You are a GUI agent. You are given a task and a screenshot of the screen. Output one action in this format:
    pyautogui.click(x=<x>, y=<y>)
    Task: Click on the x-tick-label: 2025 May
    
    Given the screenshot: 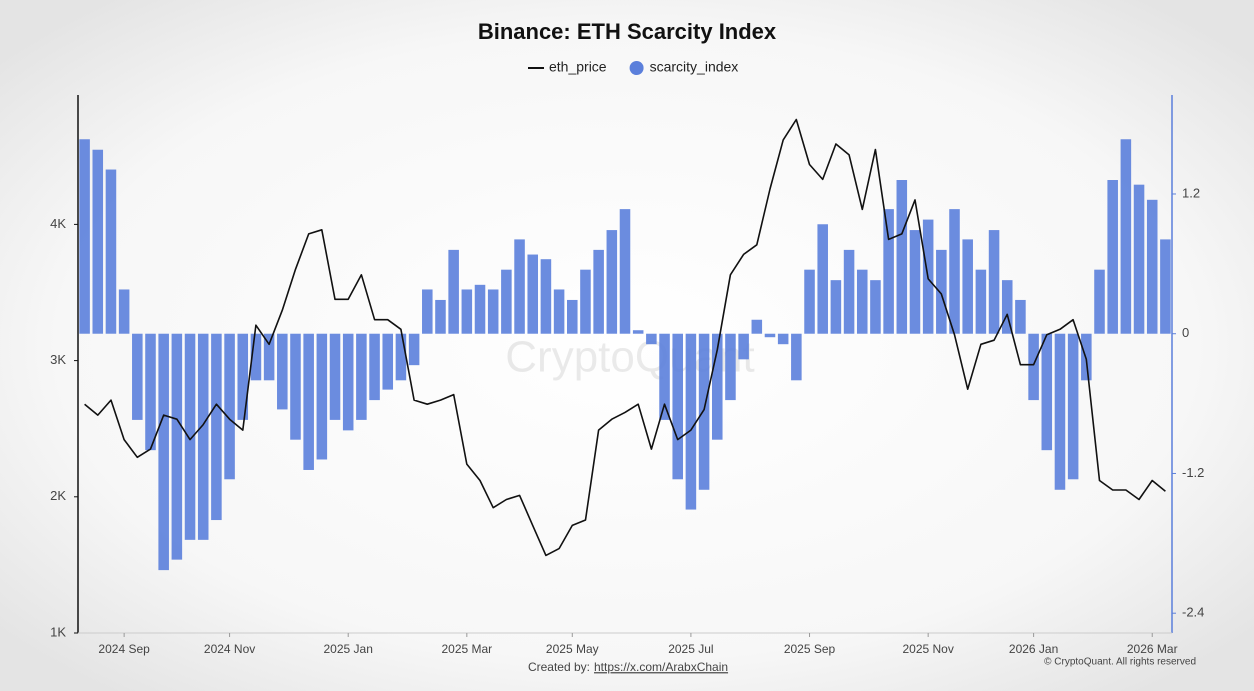 What is the action you would take?
    pyautogui.click(x=572, y=649)
    